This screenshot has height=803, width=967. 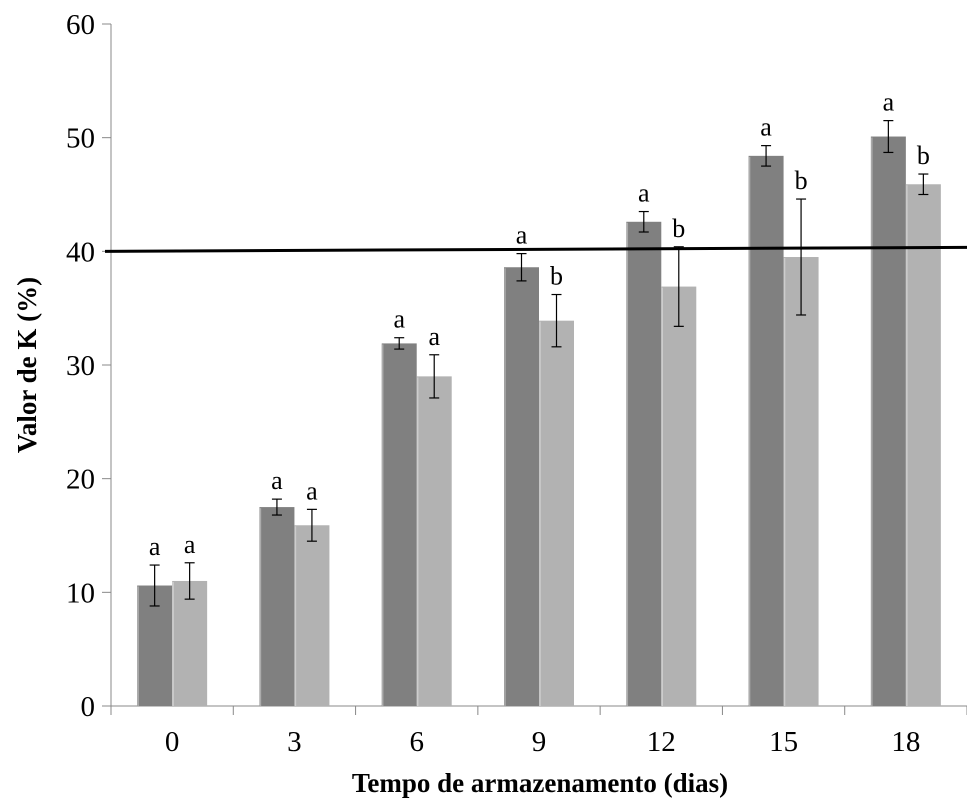 What do you see at coordinates (80, 252) in the screenshot?
I see `y-tick-label: 40` at bounding box center [80, 252].